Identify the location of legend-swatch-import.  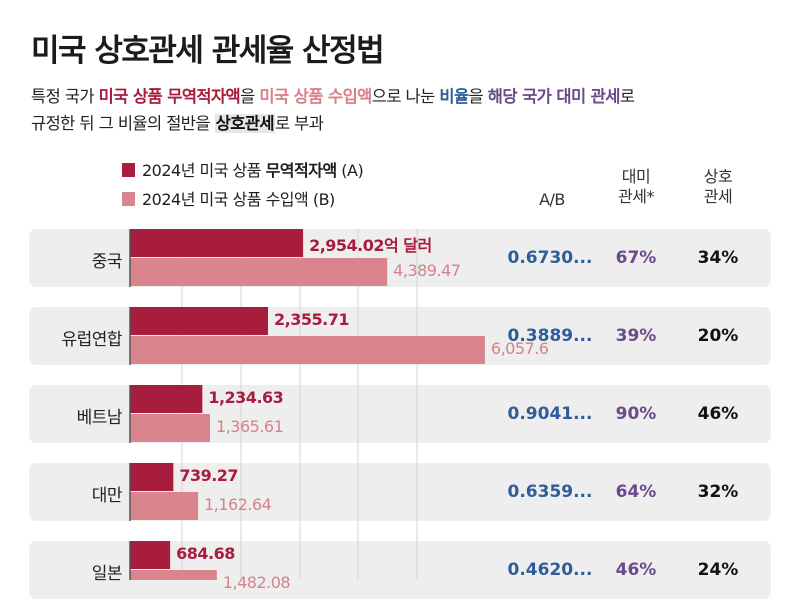
(128, 199).